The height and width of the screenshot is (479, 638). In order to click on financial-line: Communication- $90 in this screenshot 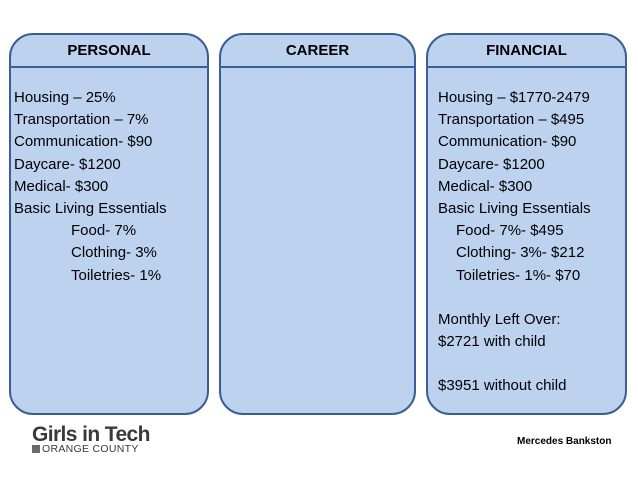, I will do `click(507, 142)`.